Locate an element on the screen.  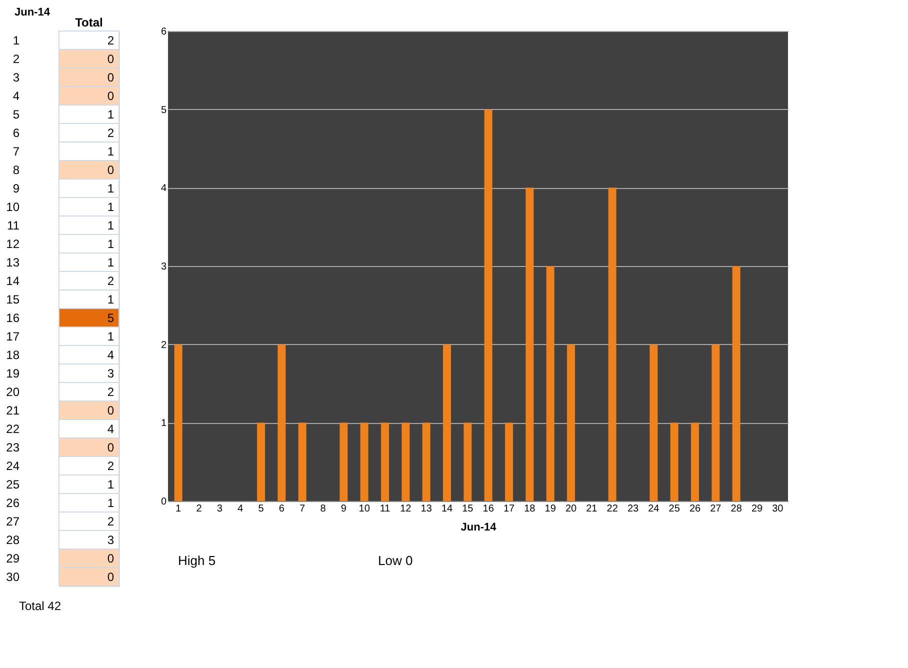
y-tick-label: 24 is located at coordinates (13, 465).